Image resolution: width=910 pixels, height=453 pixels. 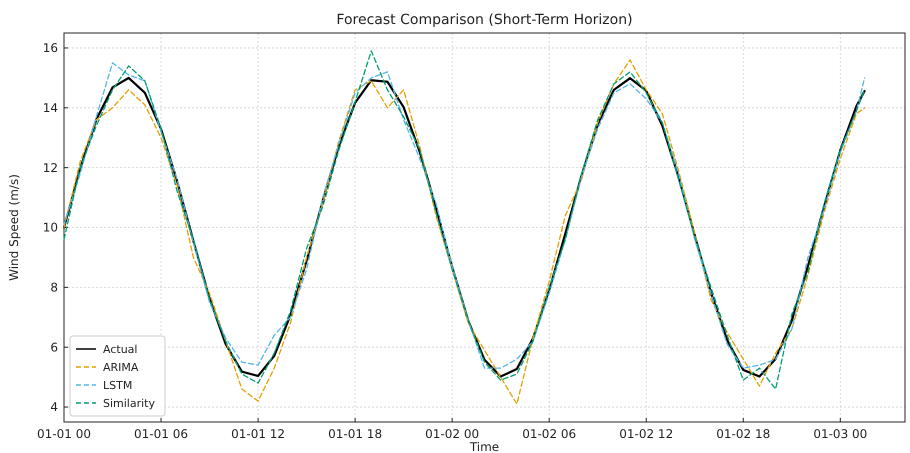 What do you see at coordinates (54, 287) in the screenshot?
I see `y-tick-label: 8` at bounding box center [54, 287].